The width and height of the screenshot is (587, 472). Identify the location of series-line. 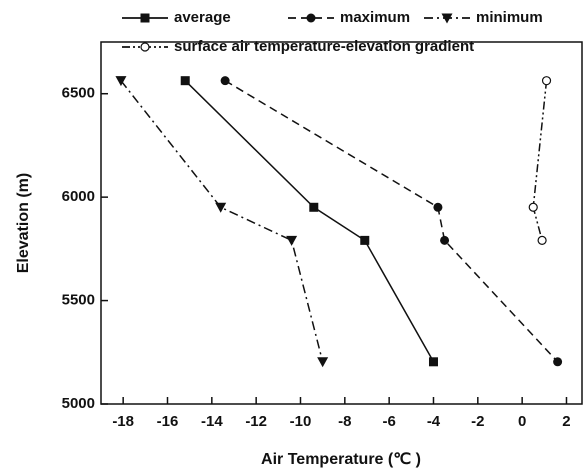
(540, 160).